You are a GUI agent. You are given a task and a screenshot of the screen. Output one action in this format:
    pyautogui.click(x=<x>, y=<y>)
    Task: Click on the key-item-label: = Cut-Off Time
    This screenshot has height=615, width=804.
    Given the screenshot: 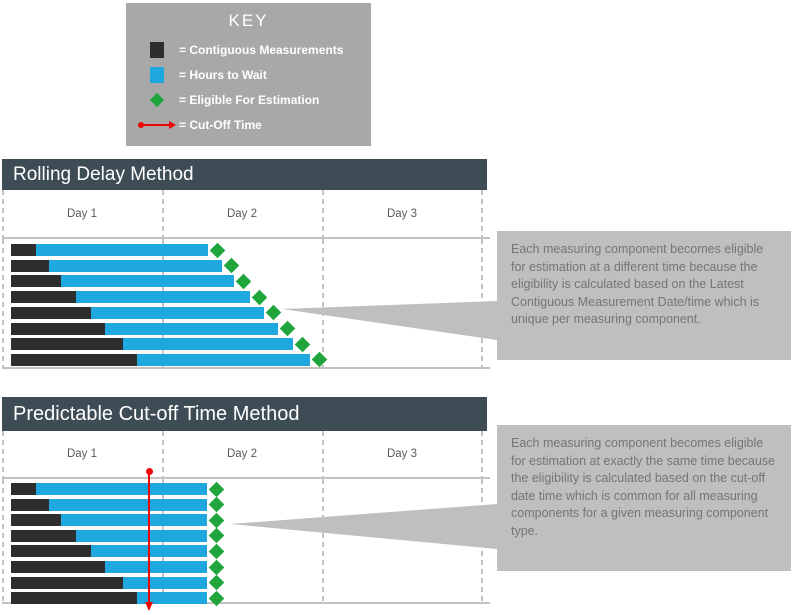 What is the action you would take?
    pyautogui.click(x=220, y=124)
    